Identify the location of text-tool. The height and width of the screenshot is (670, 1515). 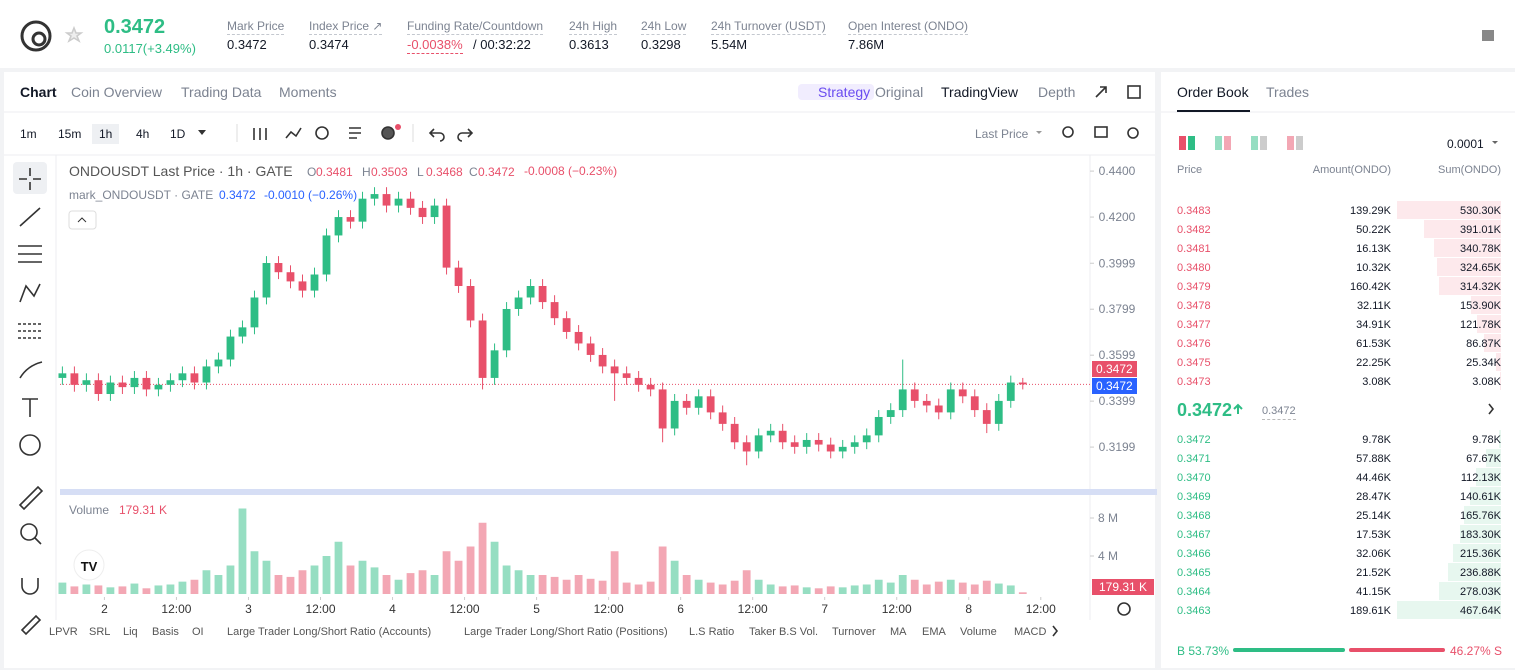
(30, 407).